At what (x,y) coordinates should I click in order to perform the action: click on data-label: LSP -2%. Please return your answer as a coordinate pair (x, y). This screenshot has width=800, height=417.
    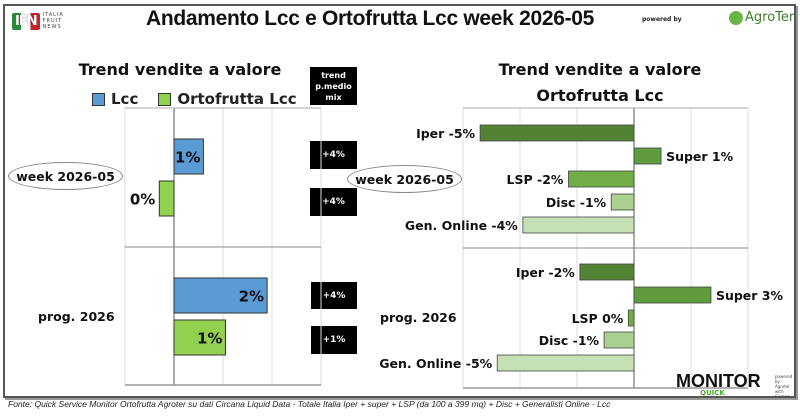
    Looking at the image, I should click on (535, 179).